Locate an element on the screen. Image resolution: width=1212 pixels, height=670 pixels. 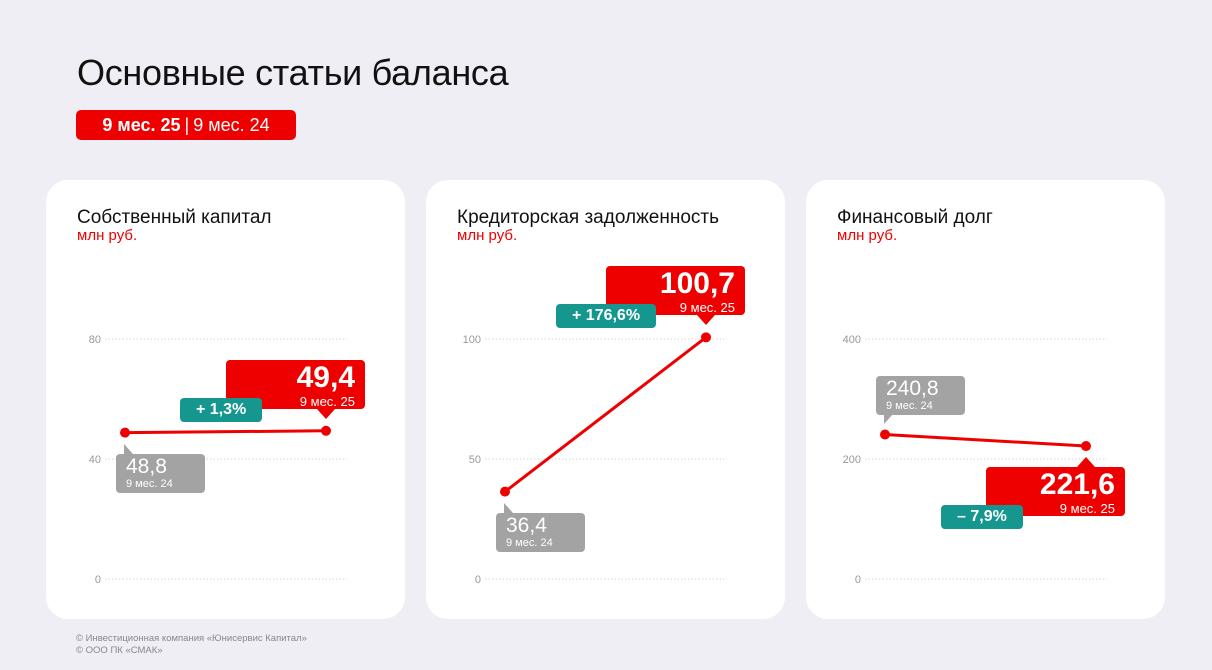
page-title: Основные статьи баланса is located at coordinates (293, 72).